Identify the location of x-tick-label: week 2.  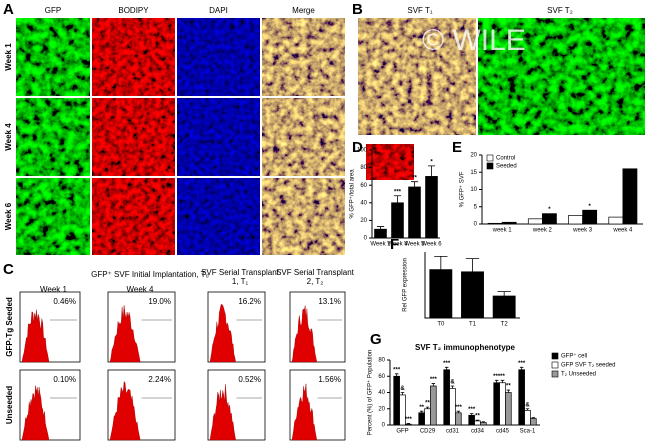
(542, 231).